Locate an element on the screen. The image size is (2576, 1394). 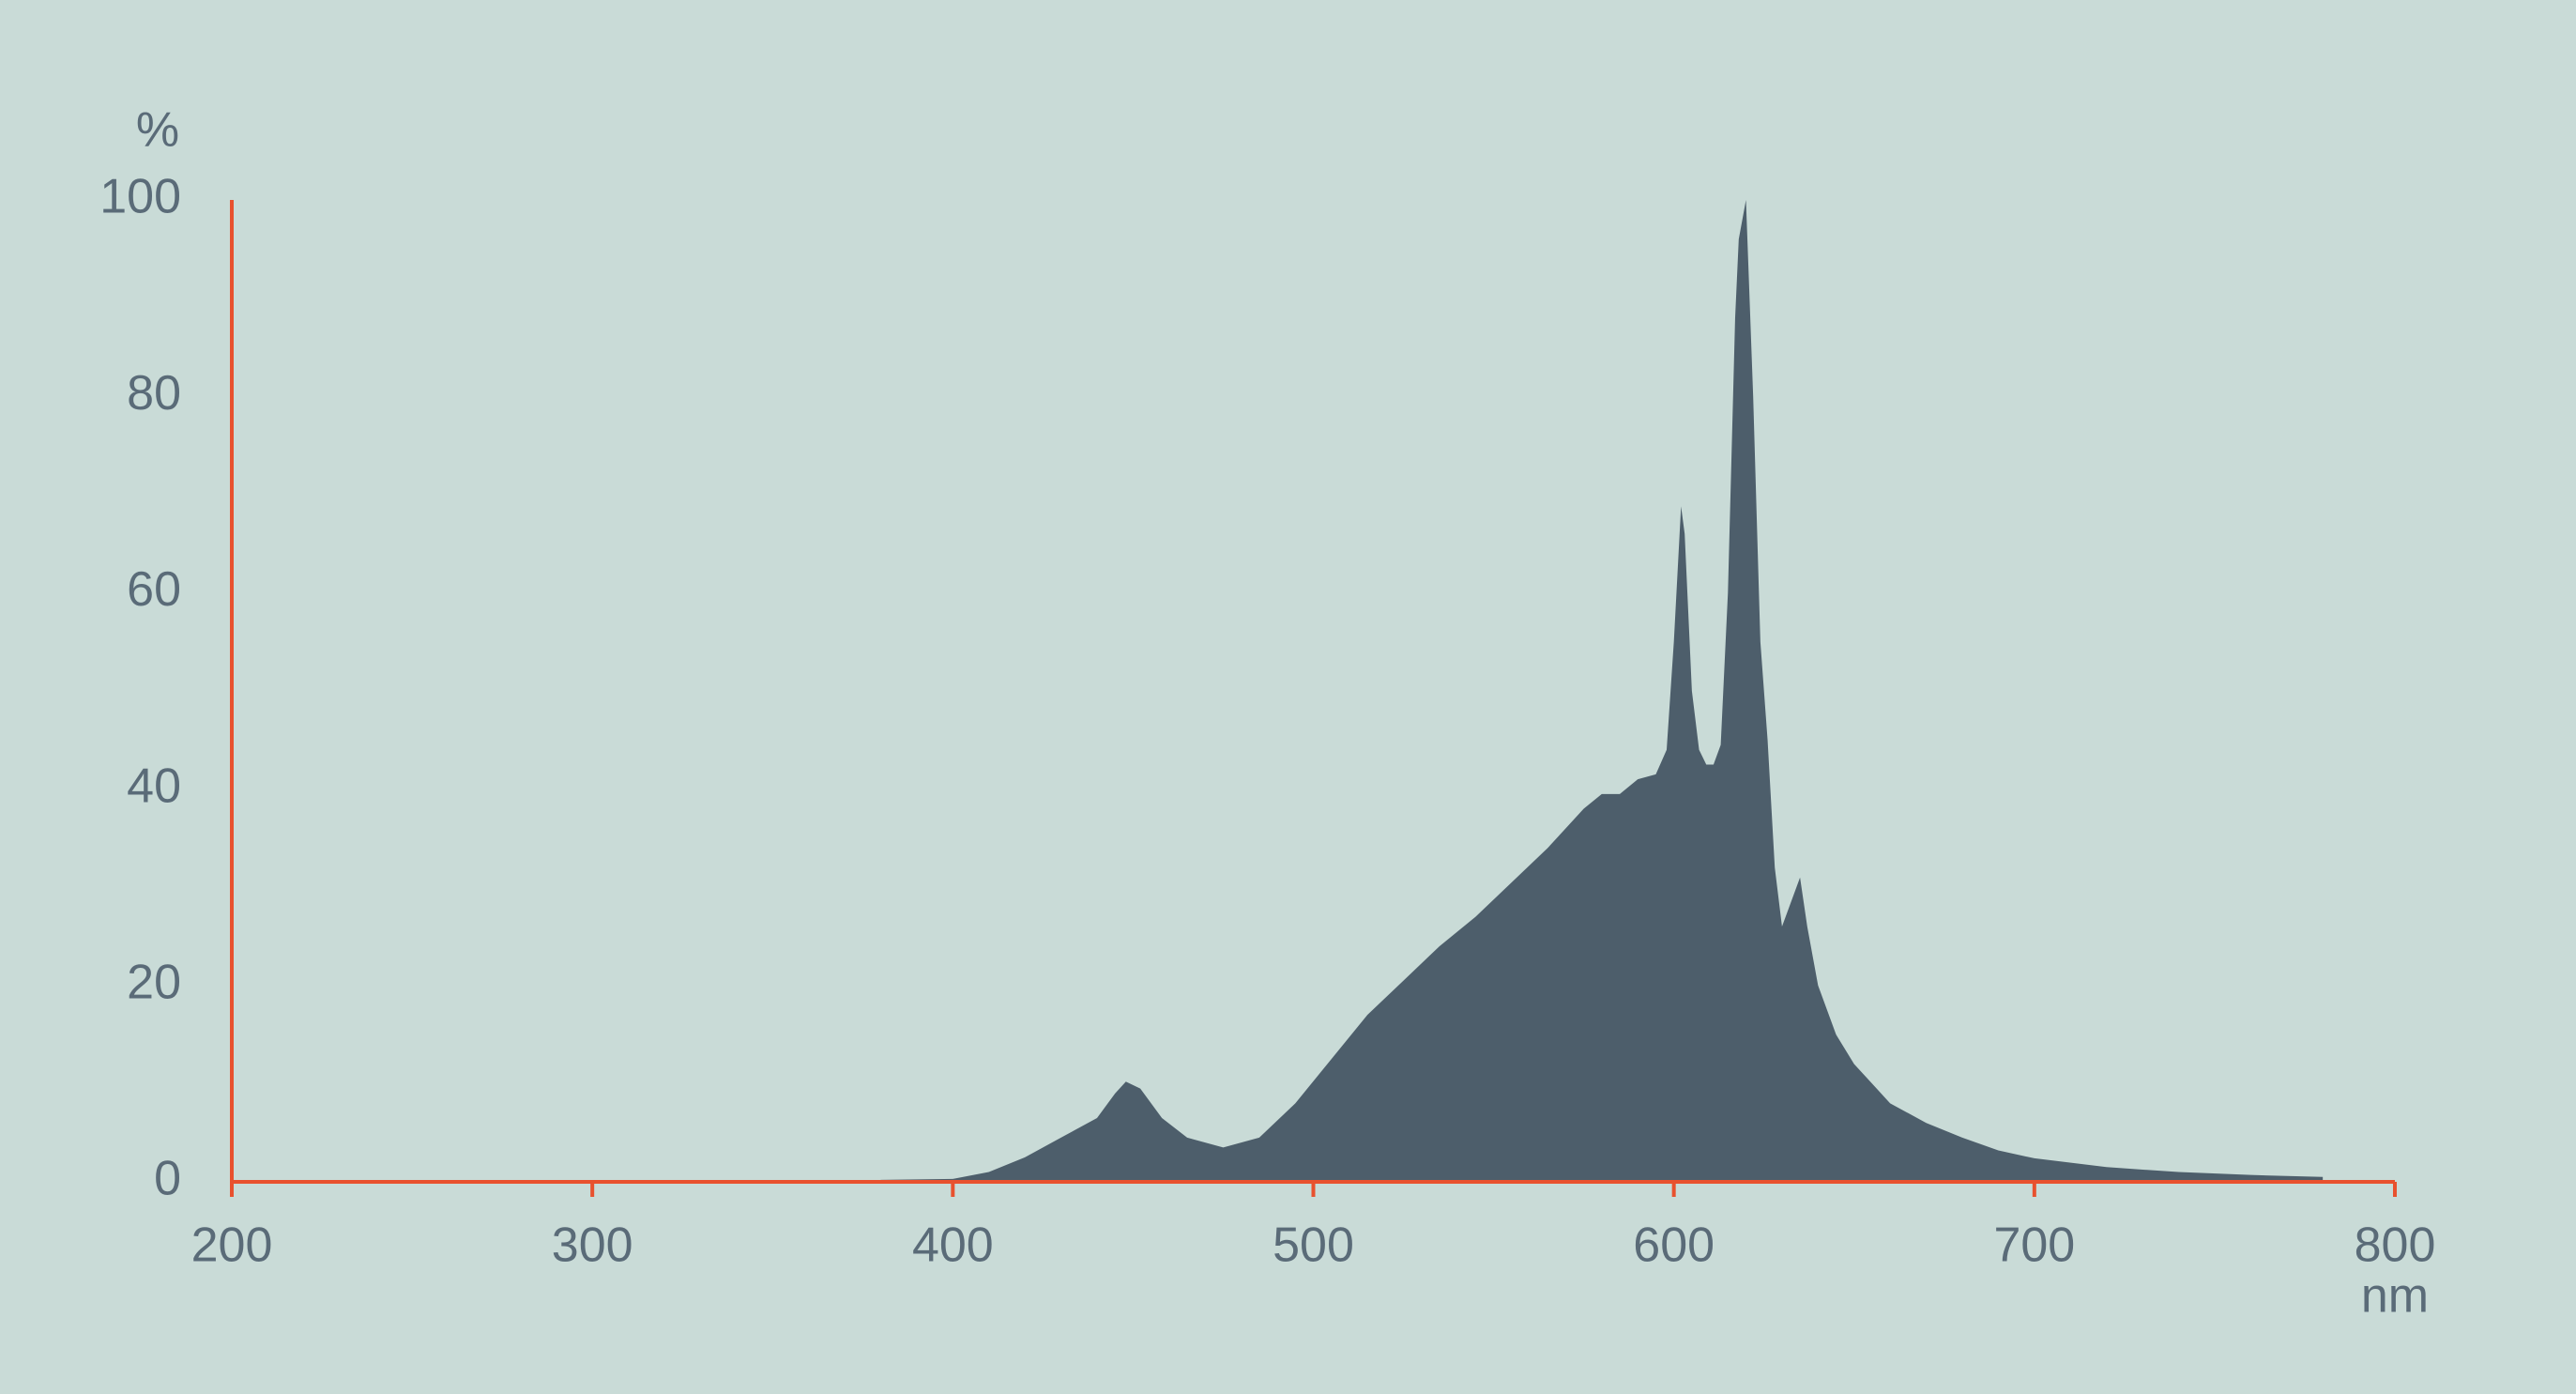
x-tick-label: 500 is located at coordinates (1313, 1245).